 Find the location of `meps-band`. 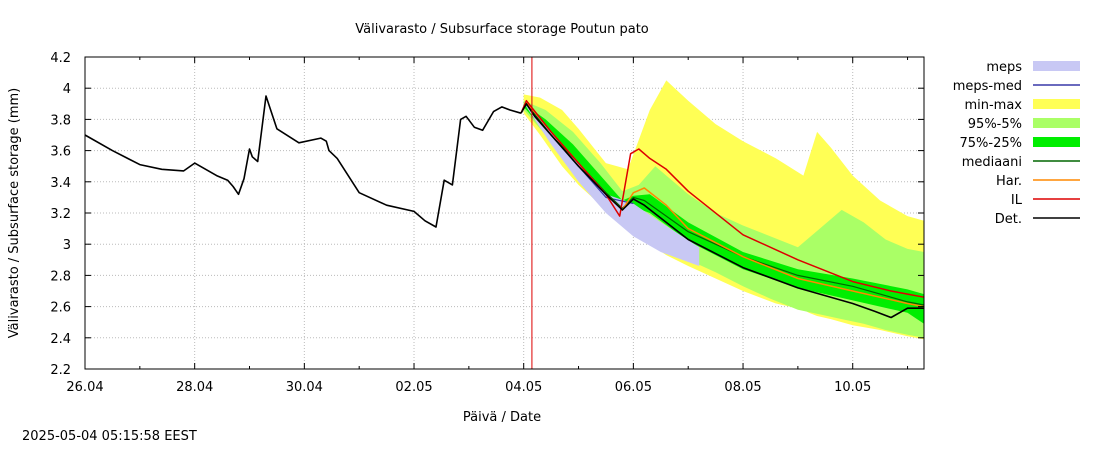

meps-band is located at coordinates (613, 184).